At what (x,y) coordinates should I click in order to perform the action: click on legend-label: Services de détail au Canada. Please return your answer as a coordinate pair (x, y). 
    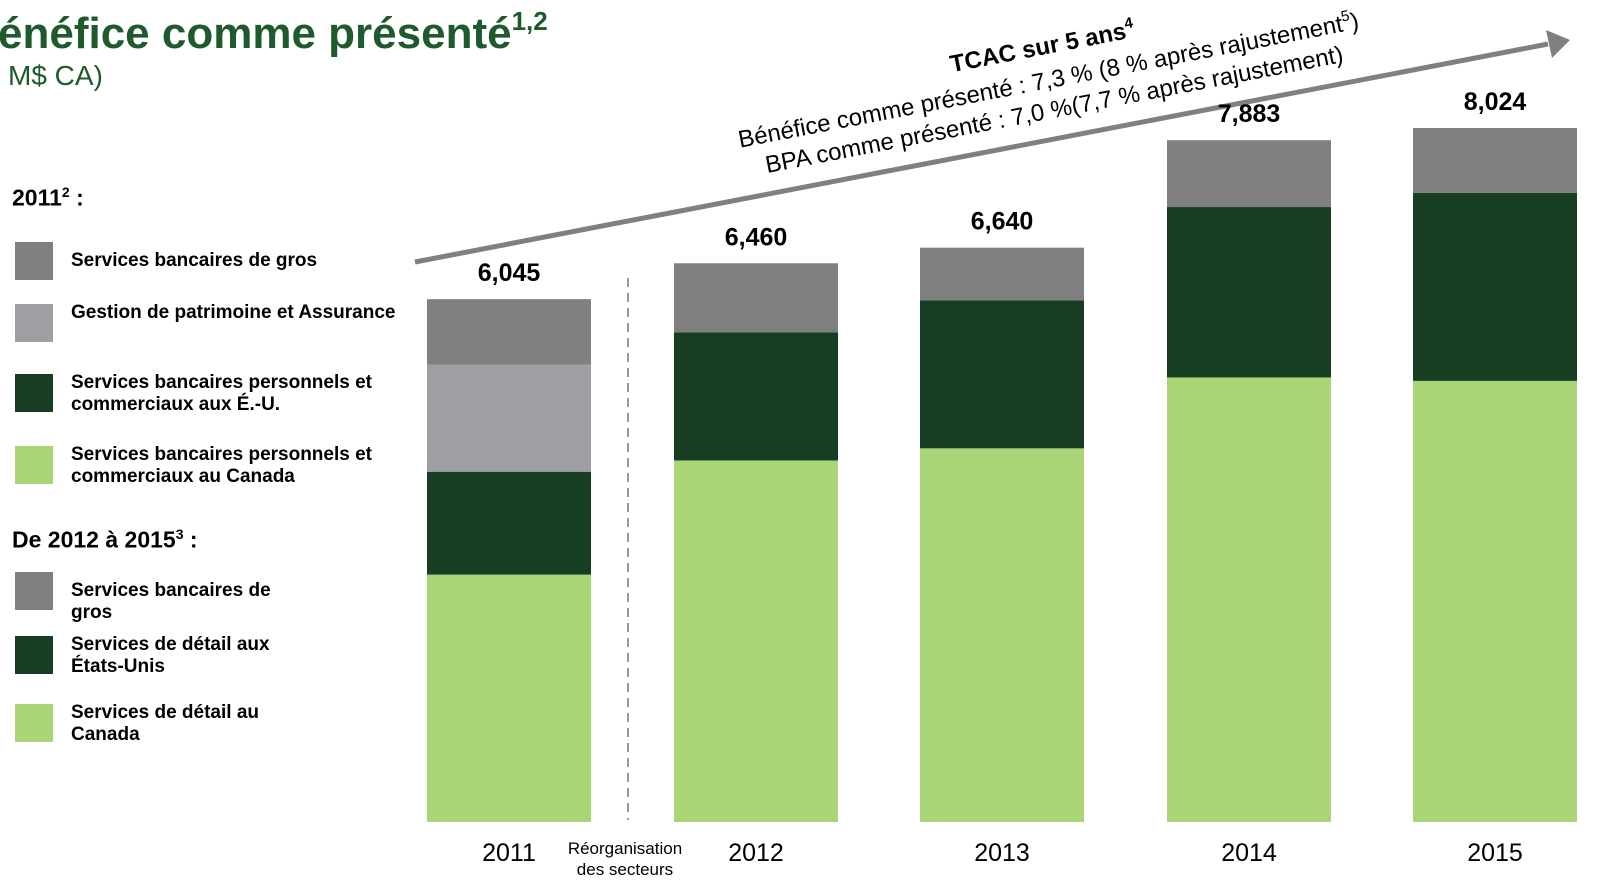
    Looking at the image, I should click on (165, 723).